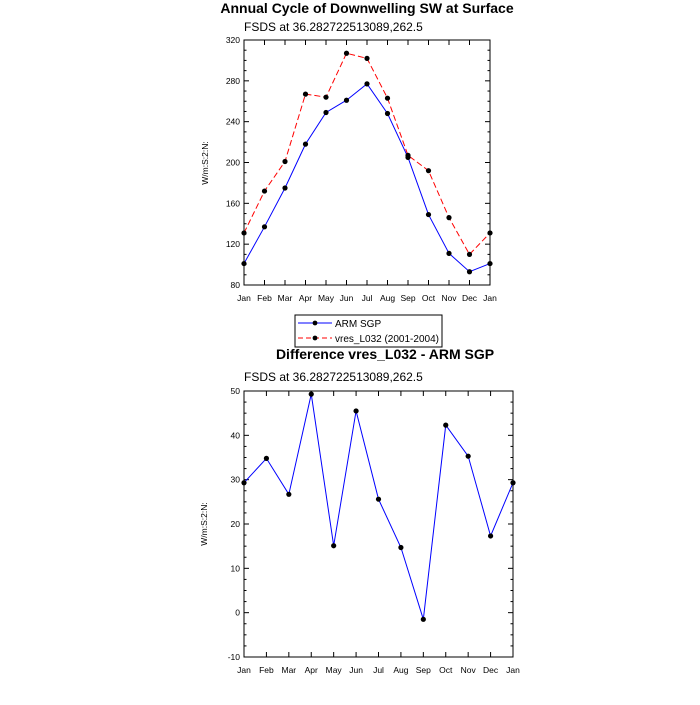  What do you see at coordinates (234, 657) in the screenshot?
I see `y-tick-label: -10` at bounding box center [234, 657].